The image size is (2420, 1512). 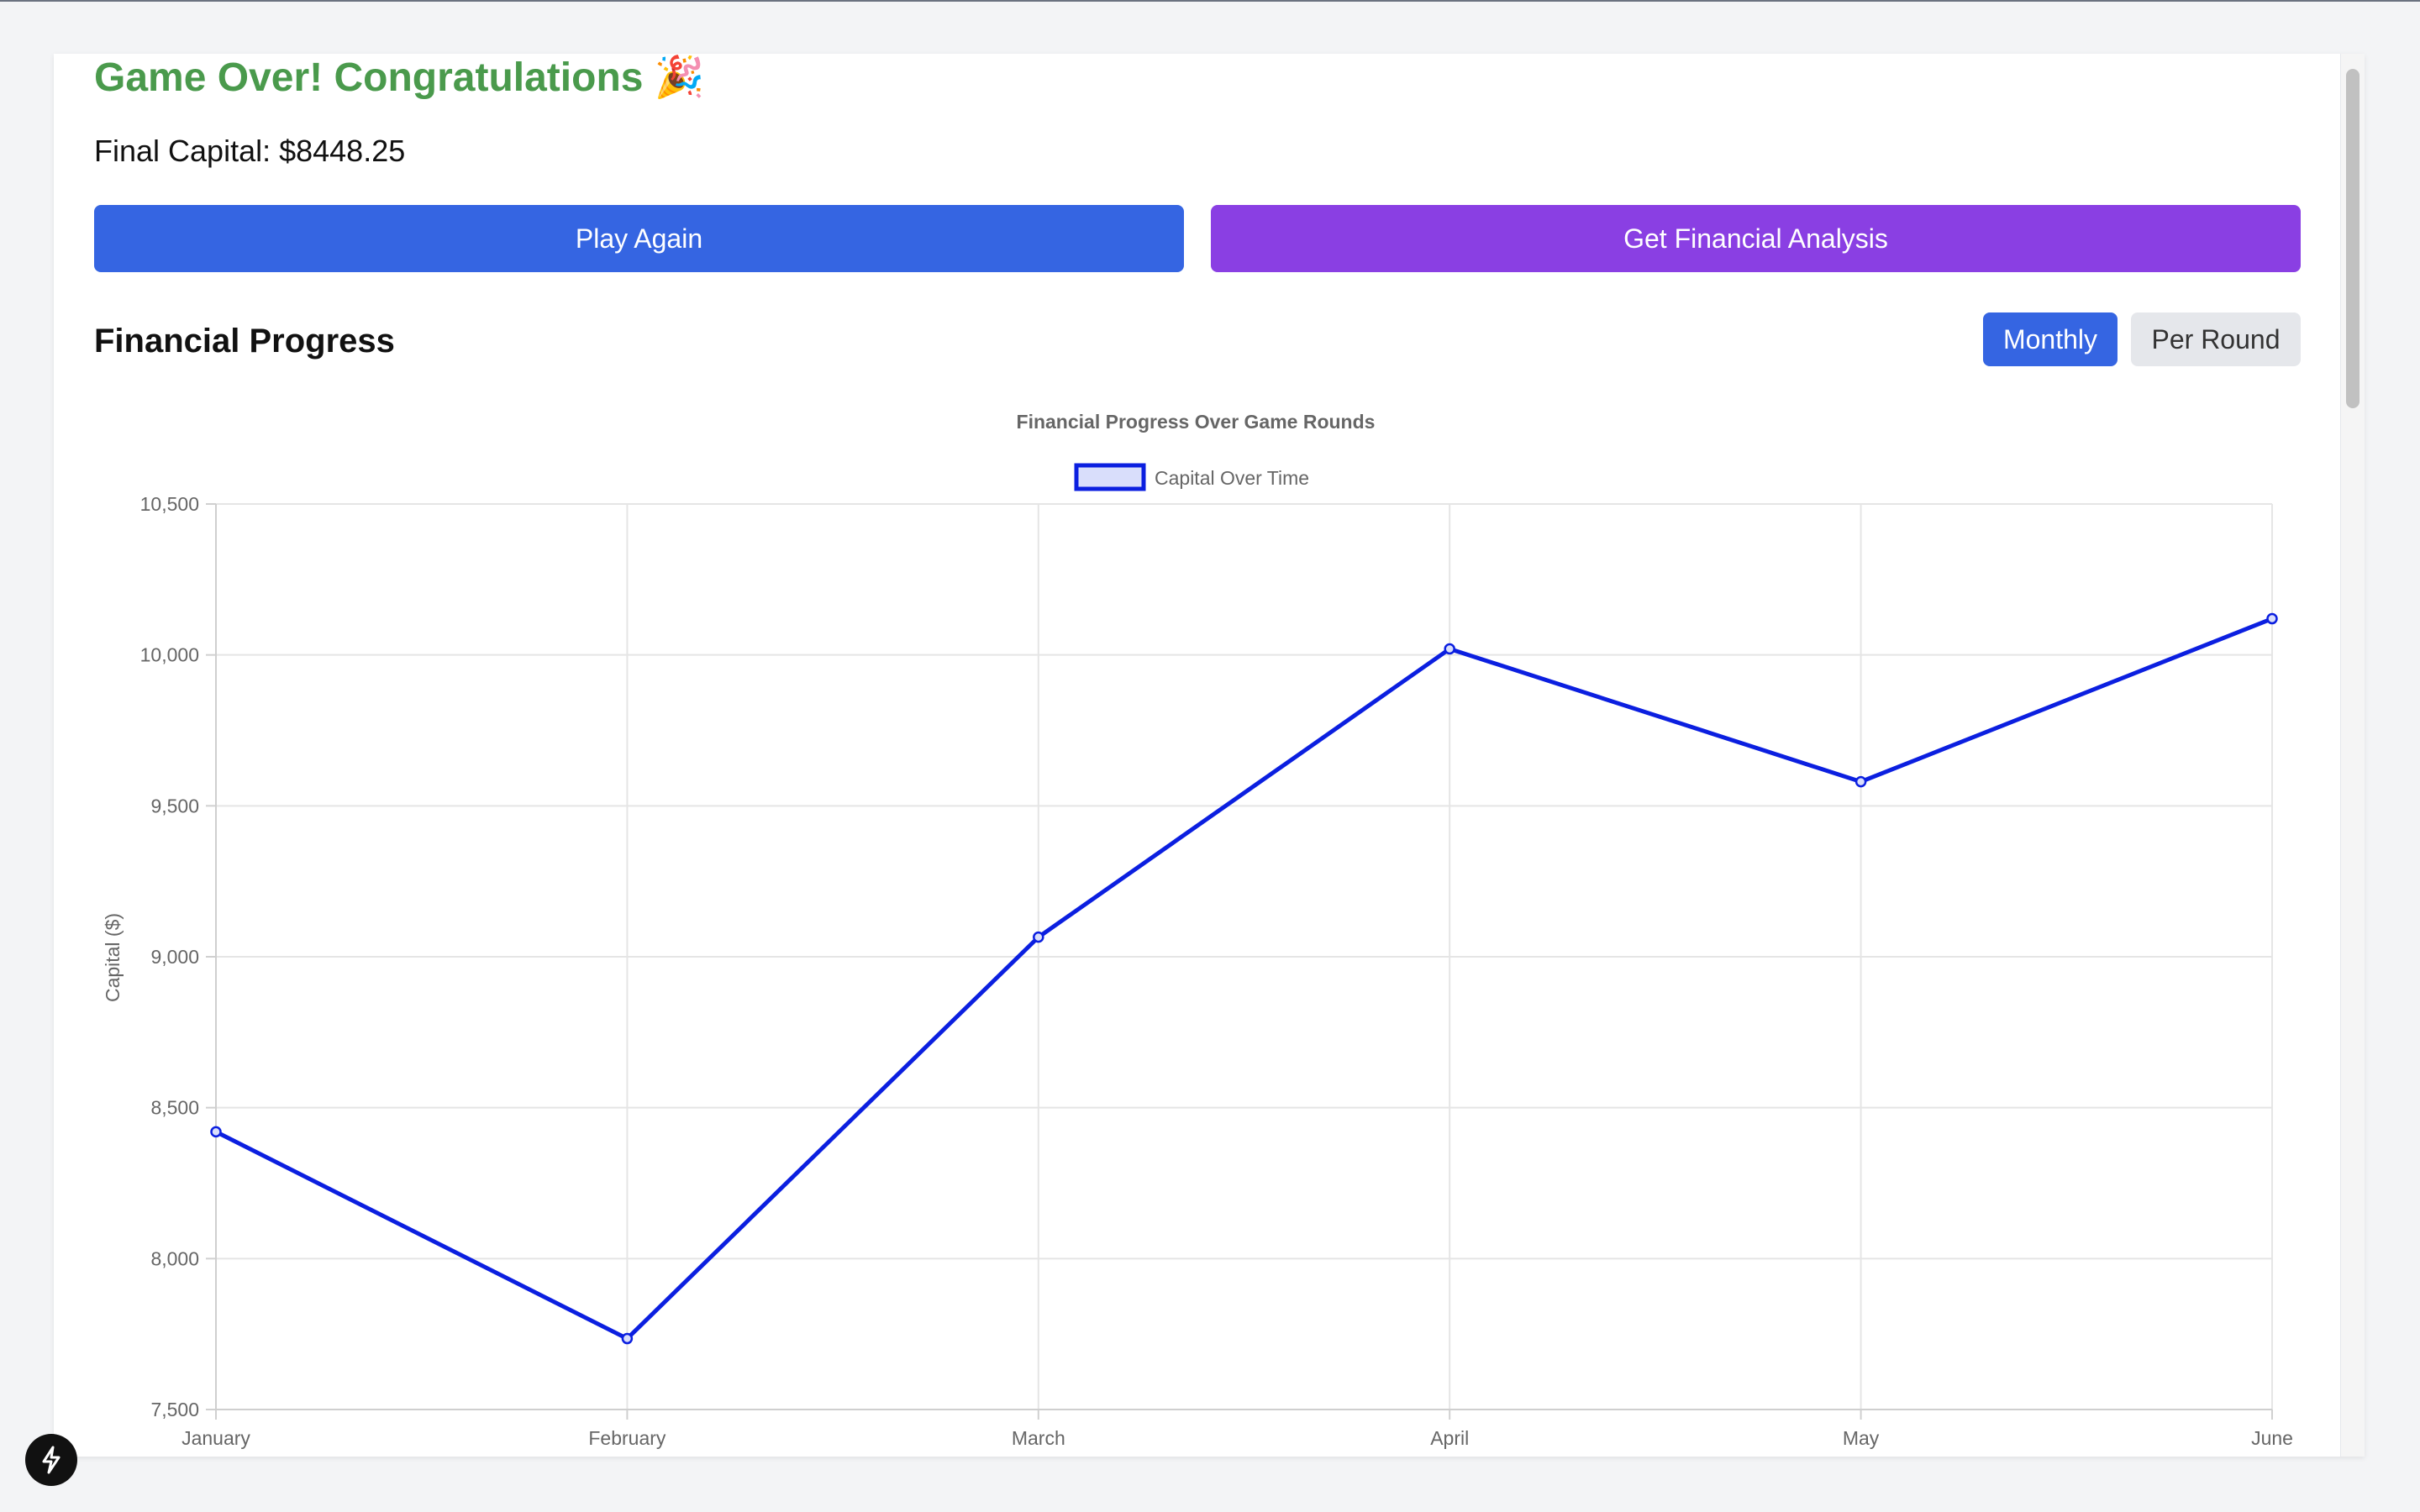 I want to click on y-tick-label: 7,500, so click(x=174, y=1409).